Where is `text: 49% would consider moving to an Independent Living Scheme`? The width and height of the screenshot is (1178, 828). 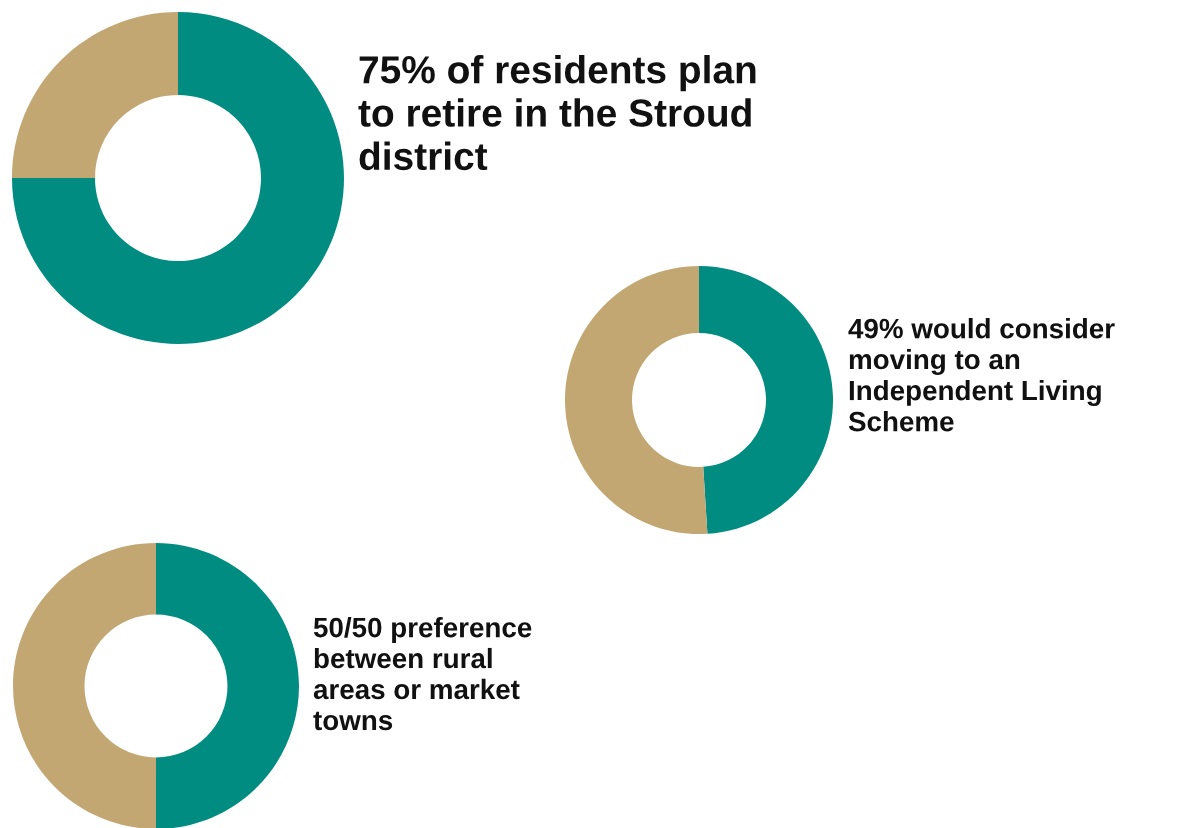
text: 49% would consider moving to an Independent Living Scheme is located at coordinates (981, 375).